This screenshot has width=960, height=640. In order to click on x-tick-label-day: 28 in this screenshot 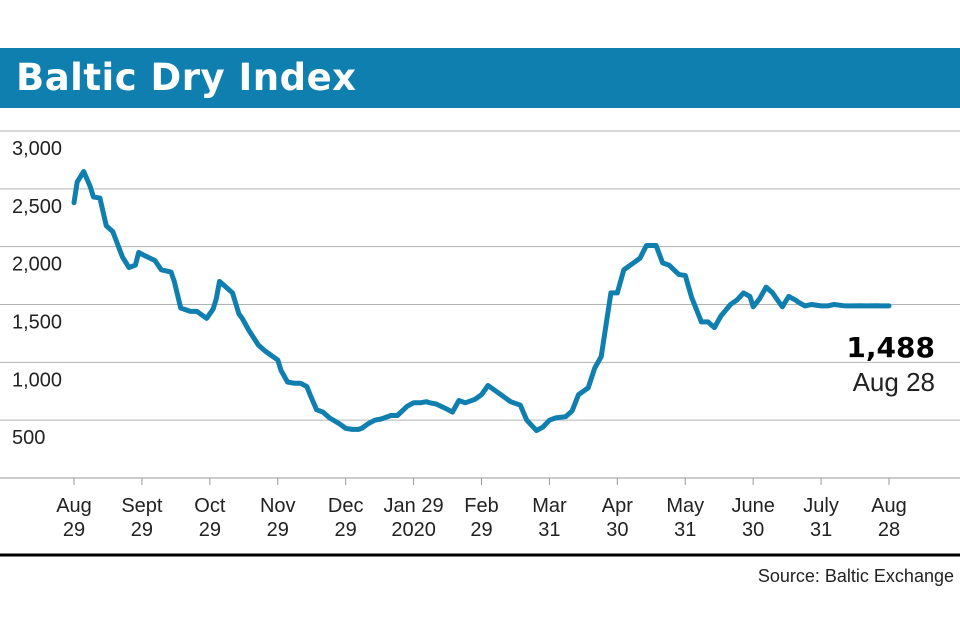, I will do `click(889, 530)`.